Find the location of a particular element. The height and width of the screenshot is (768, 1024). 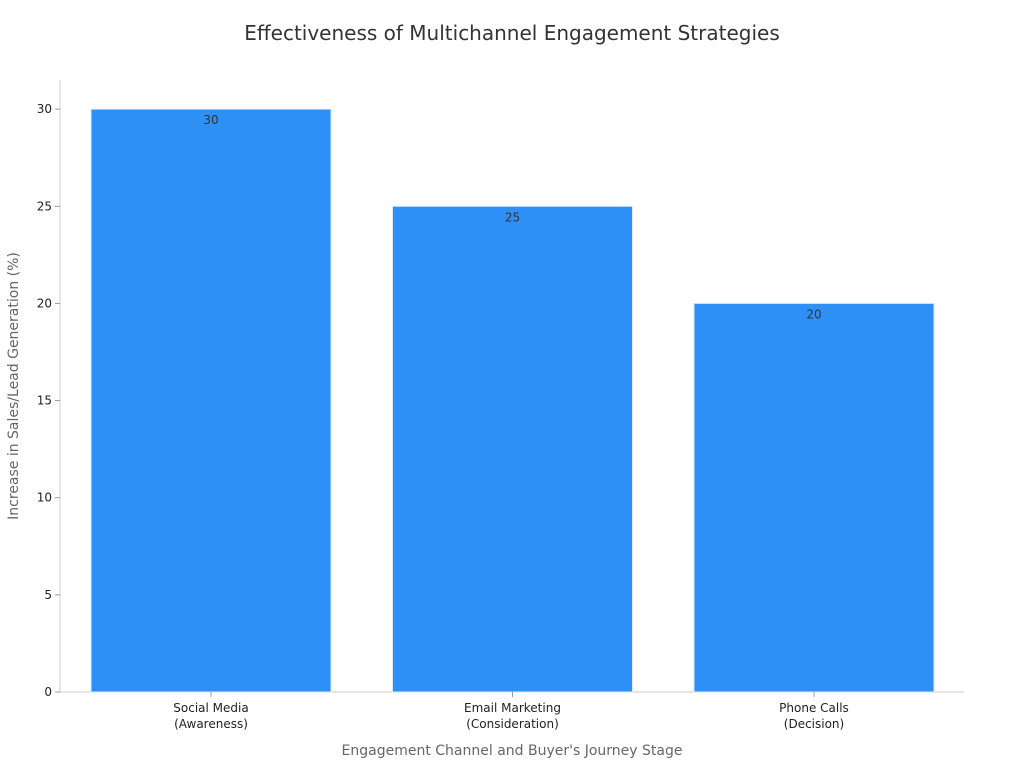

x-tick-label: Email Marketing (Consideration) is located at coordinates (512, 716).